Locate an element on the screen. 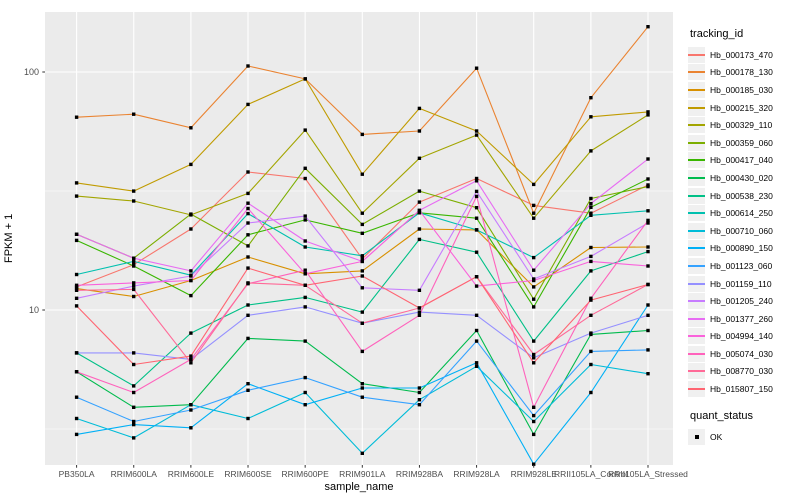 The height and width of the screenshot is (500, 800). legend-item-label: Hb_000359_060 is located at coordinates (741, 142).